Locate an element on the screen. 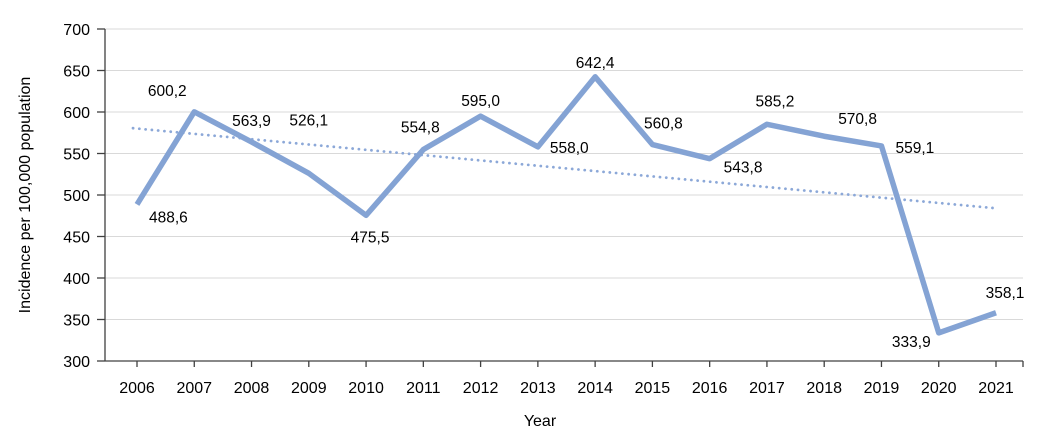 The height and width of the screenshot is (441, 1045). x-tick-label: 2012 is located at coordinates (481, 388).